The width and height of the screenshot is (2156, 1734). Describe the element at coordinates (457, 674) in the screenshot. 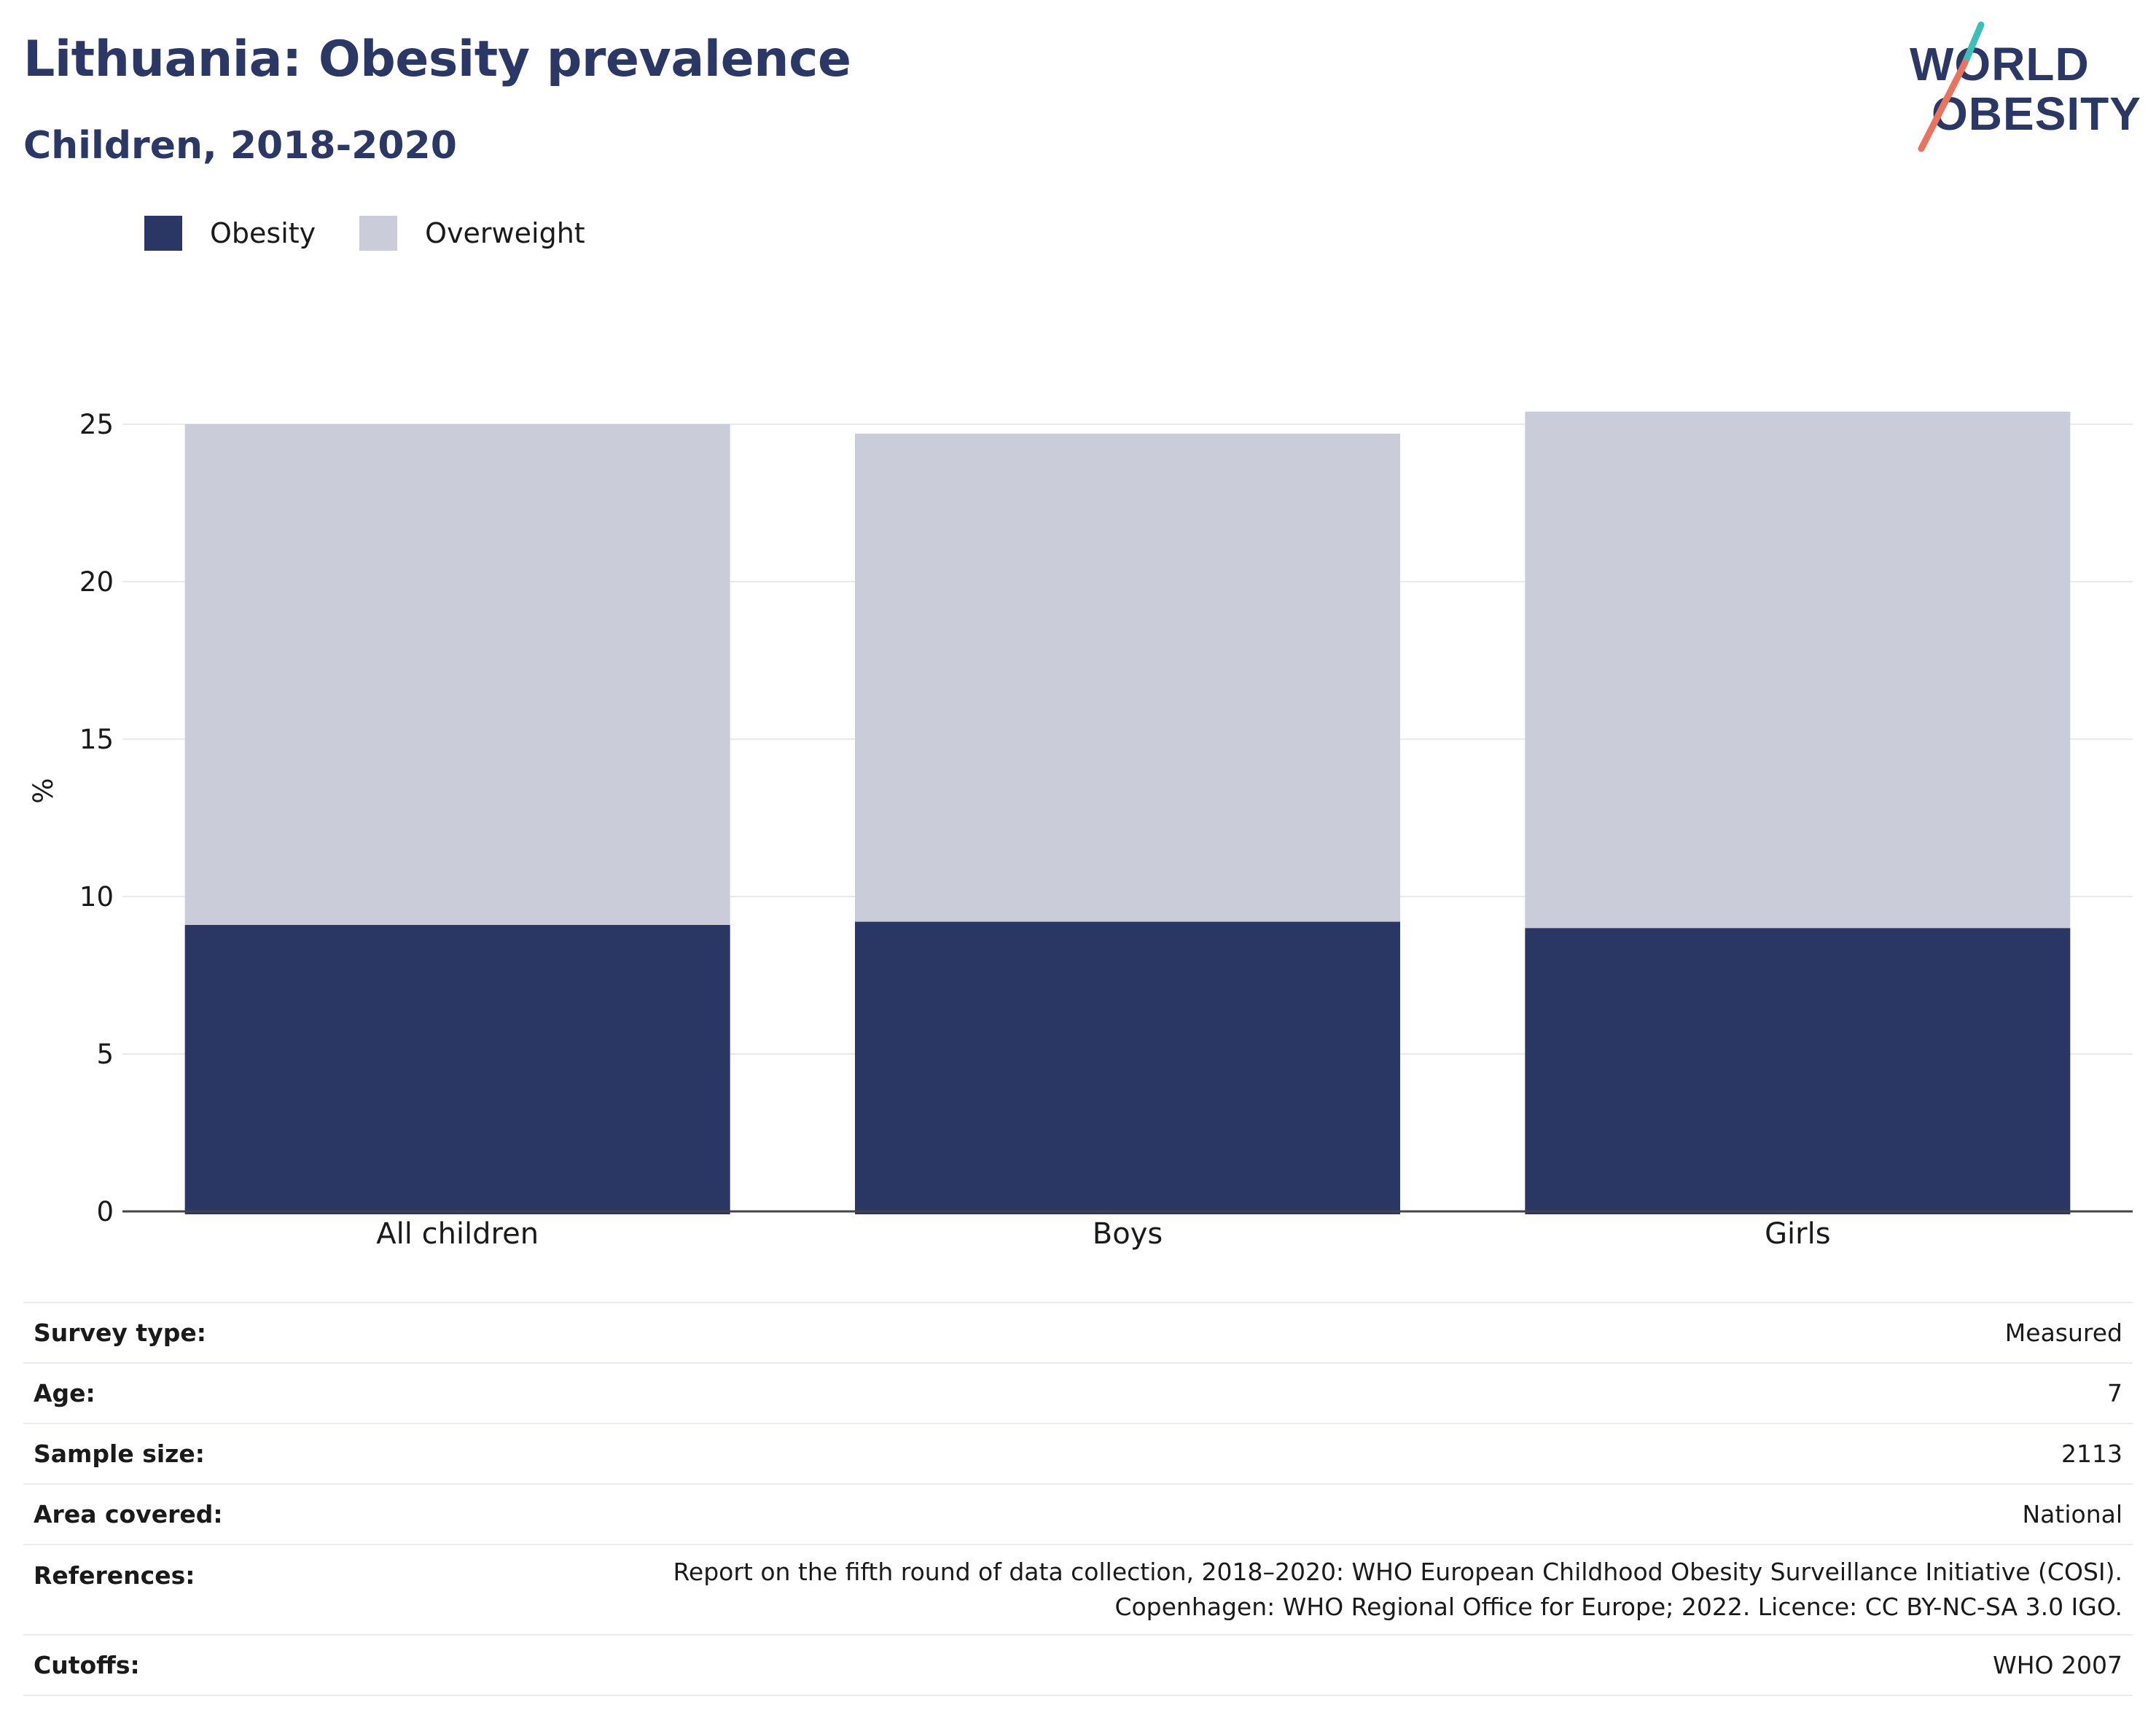

I see `bar-overweight-all-children` at that location.